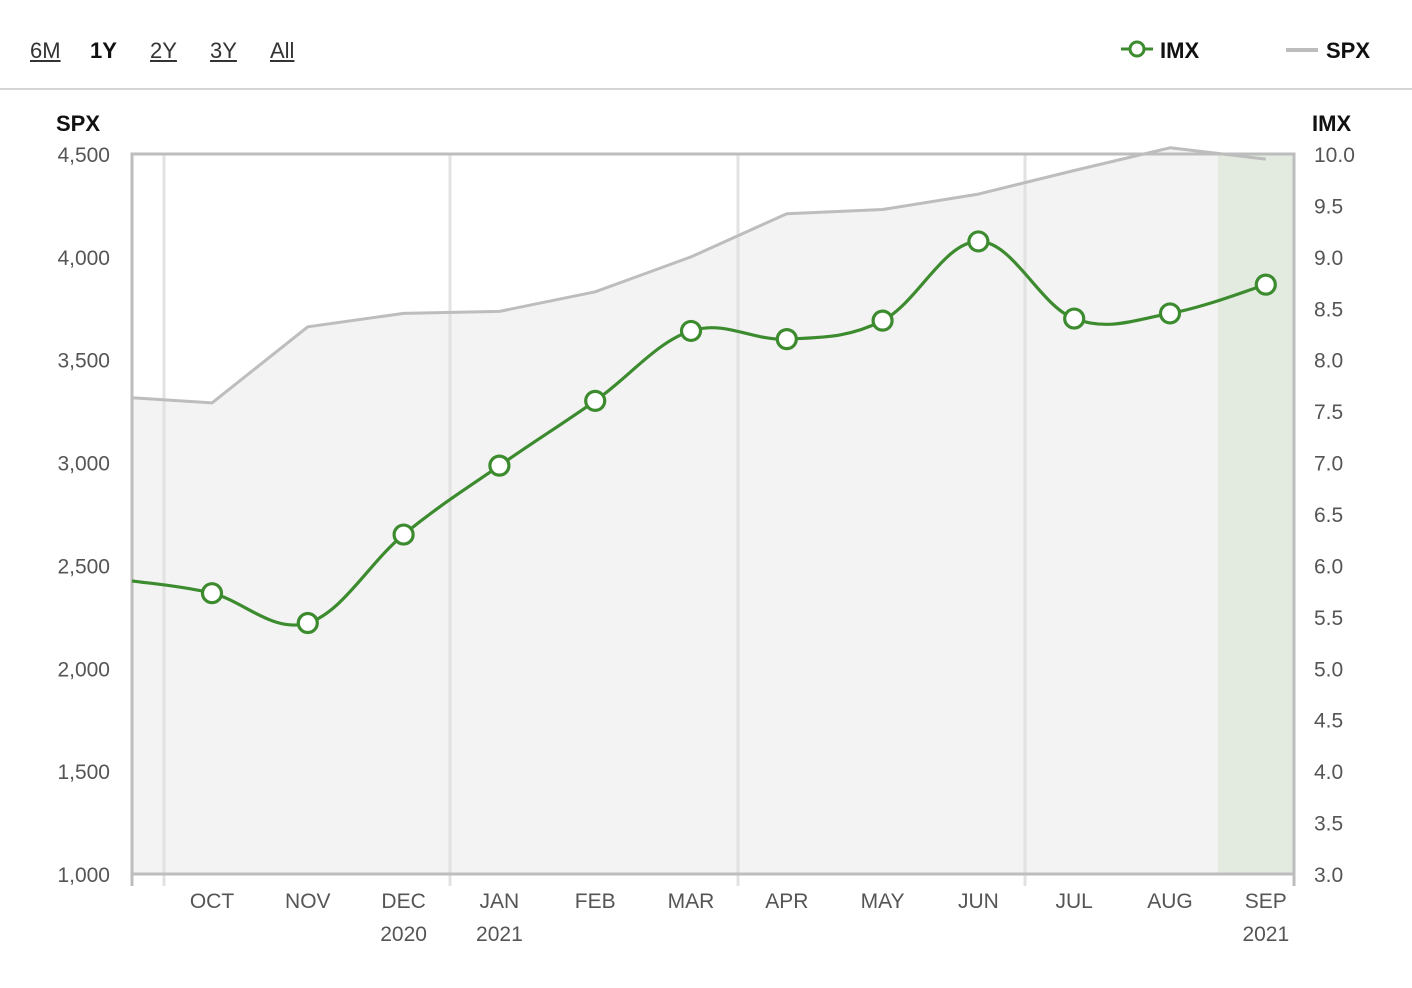 This screenshot has height=988, width=1412. I want to click on legend-item-imx: IMX, so click(1170, 52).